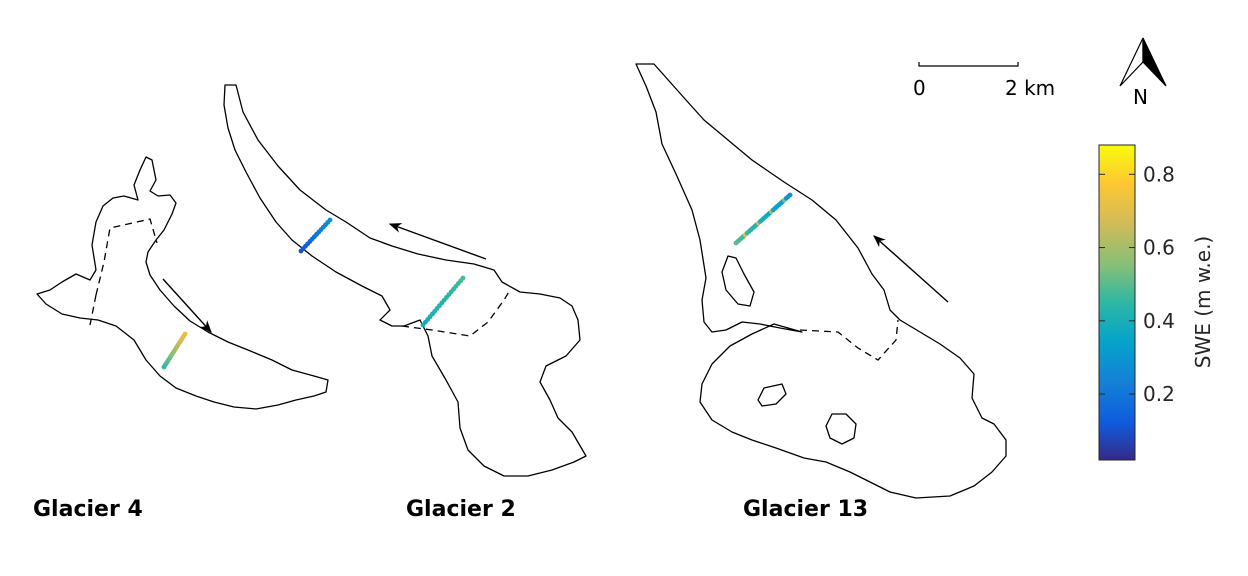 This screenshot has height=576, width=1248. What do you see at coordinates (1143, 73) in the screenshot?
I see `north-arrow-icon: N` at bounding box center [1143, 73].